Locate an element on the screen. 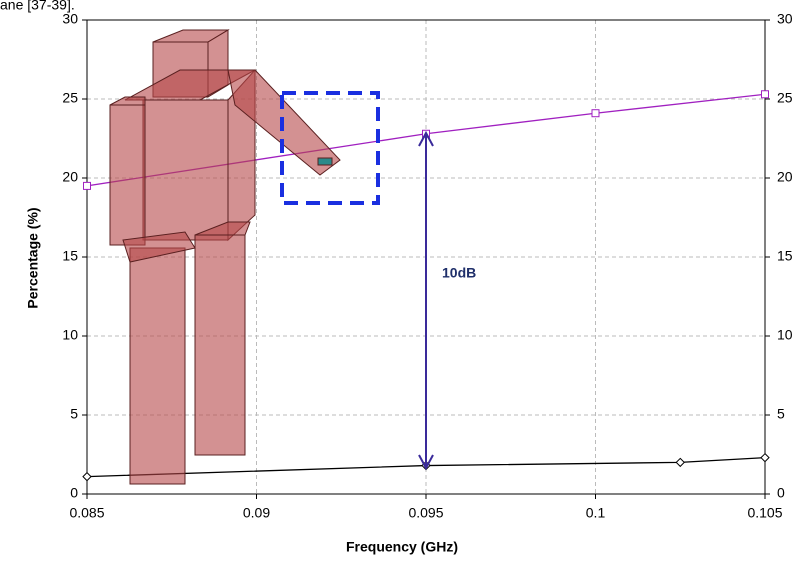 The height and width of the screenshot is (561, 805). left-leg is located at coordinates (157, 366).